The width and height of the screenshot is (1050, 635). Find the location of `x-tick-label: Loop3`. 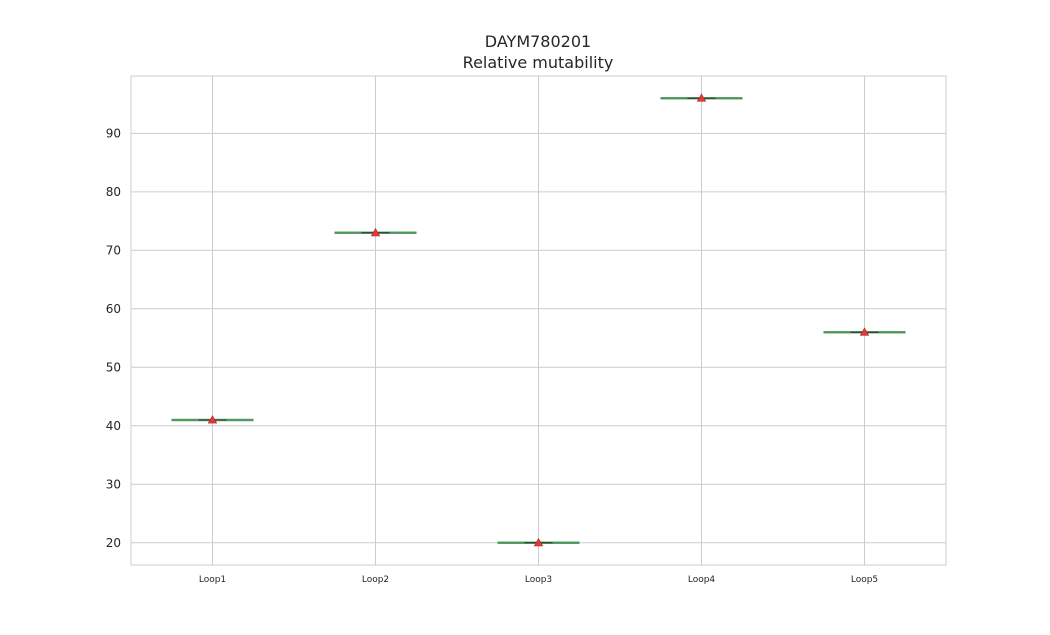

x-tick-label: Loop3 is located at coordinates (538, 580).